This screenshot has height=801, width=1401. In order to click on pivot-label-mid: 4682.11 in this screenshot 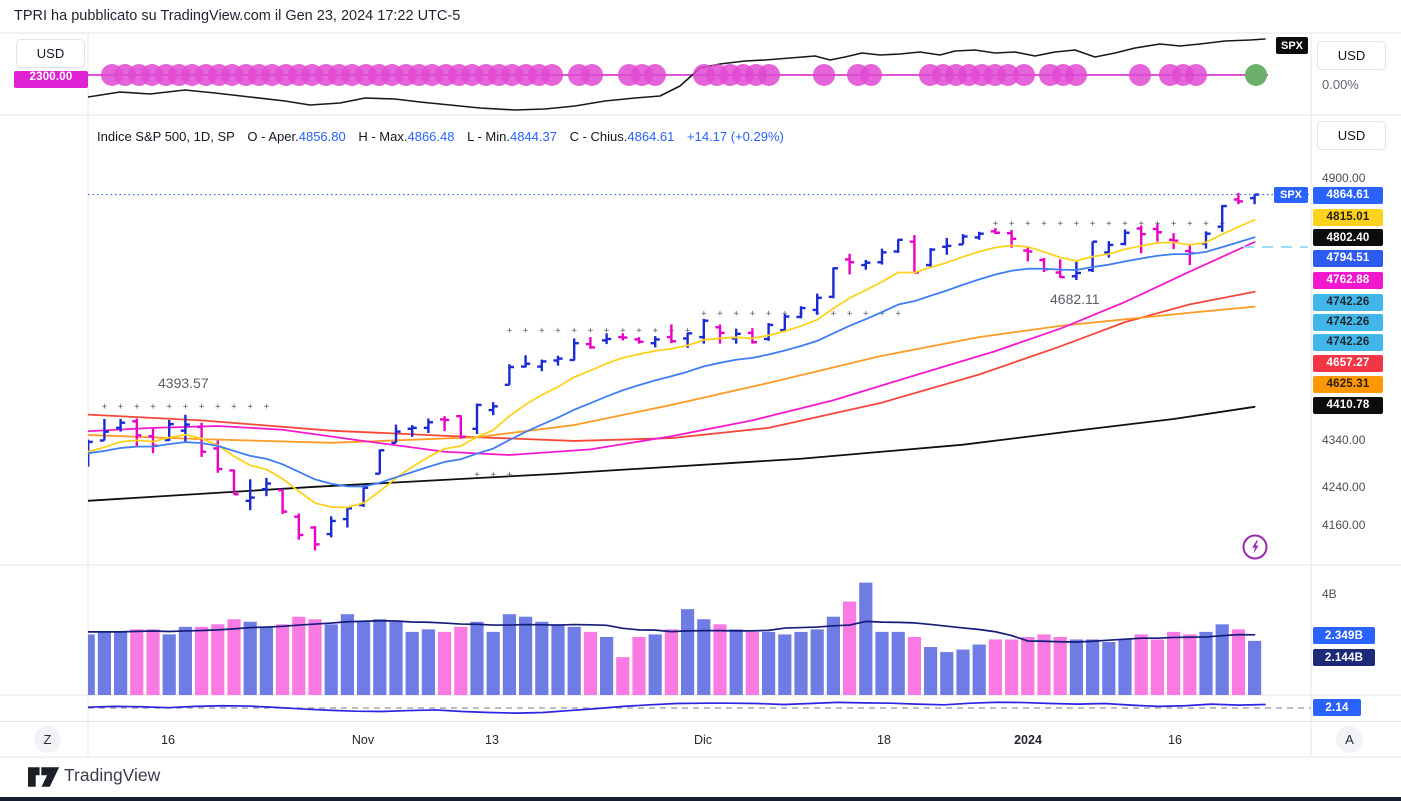, I will do `click(1075, 299)`.